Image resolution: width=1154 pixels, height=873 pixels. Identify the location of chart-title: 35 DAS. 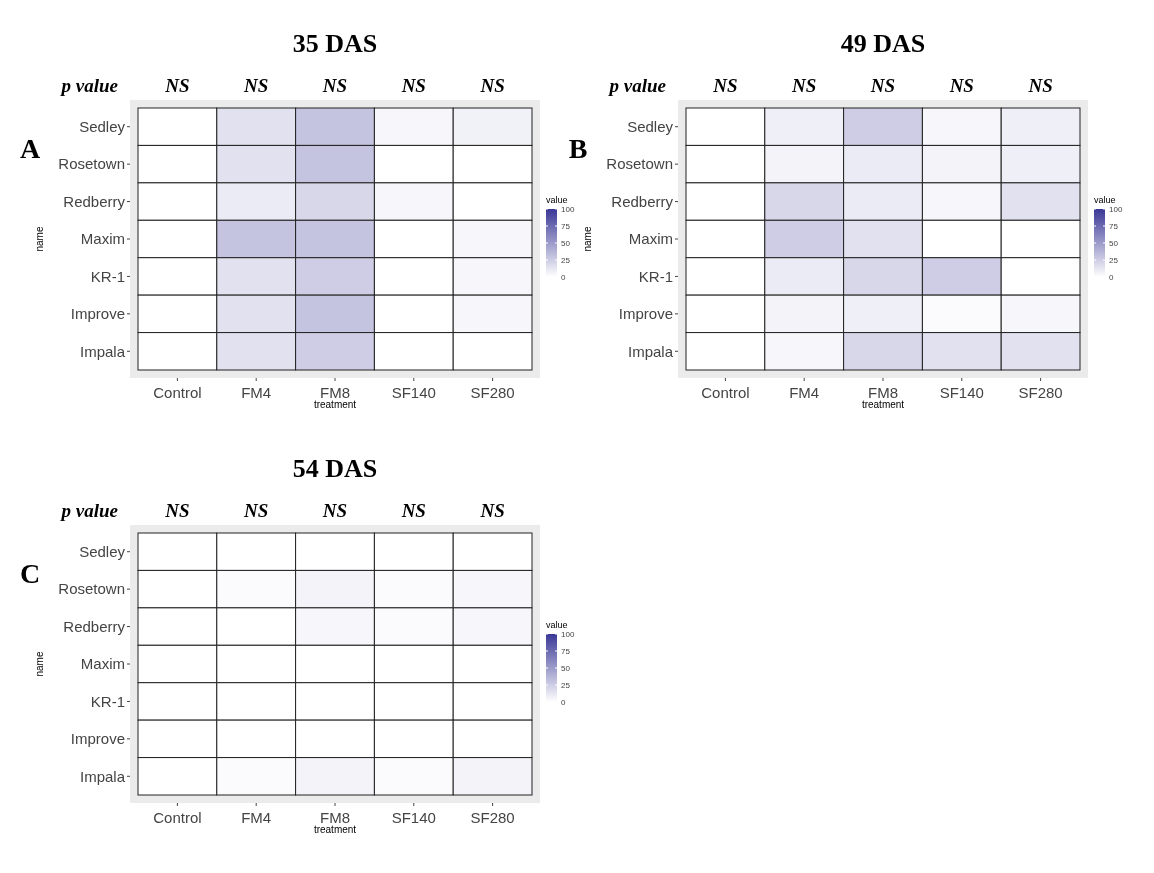
(335, 43).